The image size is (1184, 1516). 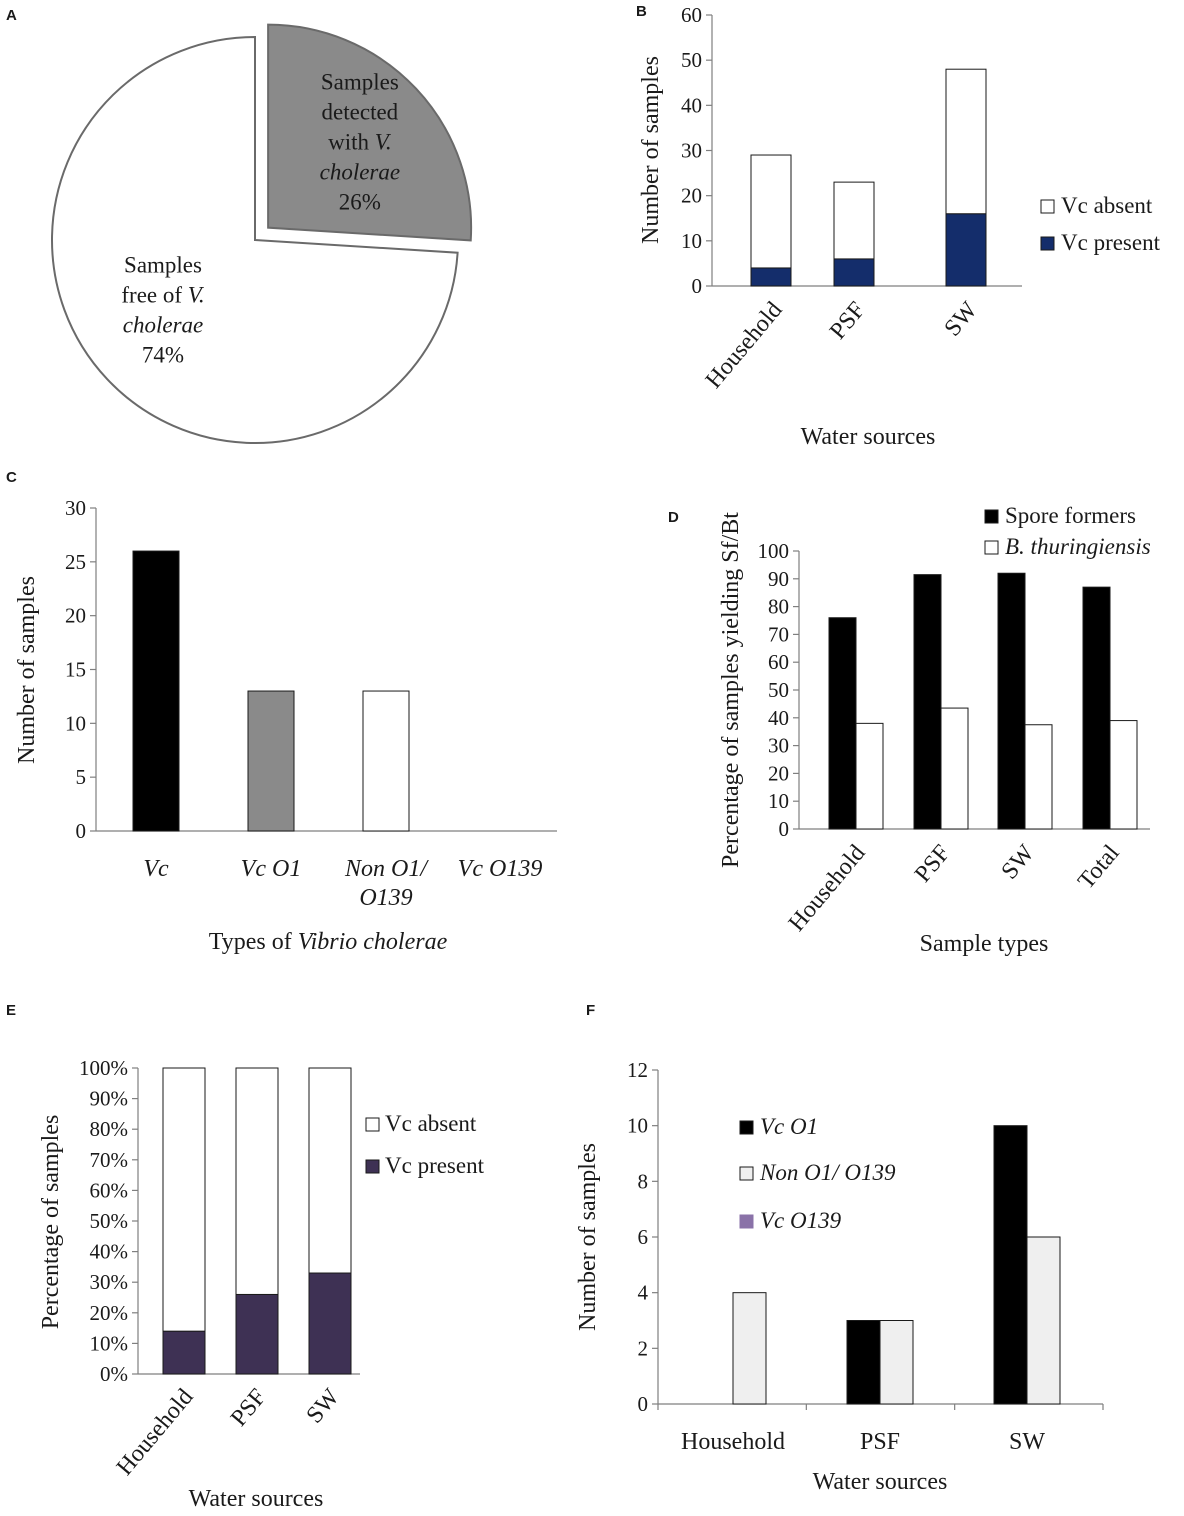 What do you see at coordinates (778, 662) in the screenshot?
I see `y-tick-label: 60` at bounding box center [778, 662].